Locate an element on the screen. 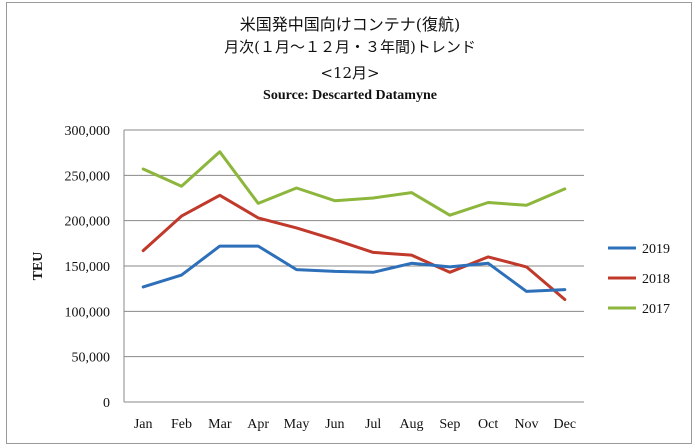  series-line-2019 is located at coordinates (354, 268).